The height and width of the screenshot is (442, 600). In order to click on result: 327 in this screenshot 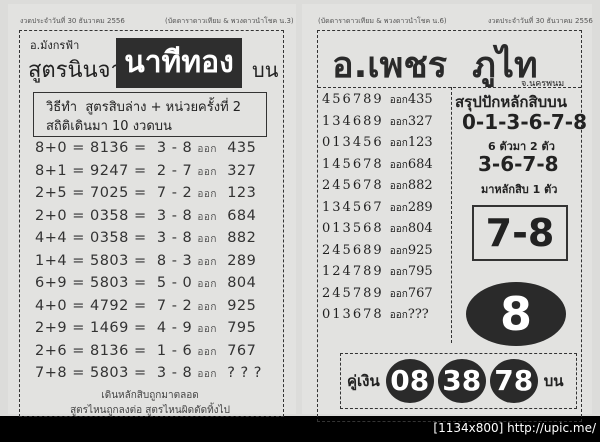, I will do `click(420, 121)`.